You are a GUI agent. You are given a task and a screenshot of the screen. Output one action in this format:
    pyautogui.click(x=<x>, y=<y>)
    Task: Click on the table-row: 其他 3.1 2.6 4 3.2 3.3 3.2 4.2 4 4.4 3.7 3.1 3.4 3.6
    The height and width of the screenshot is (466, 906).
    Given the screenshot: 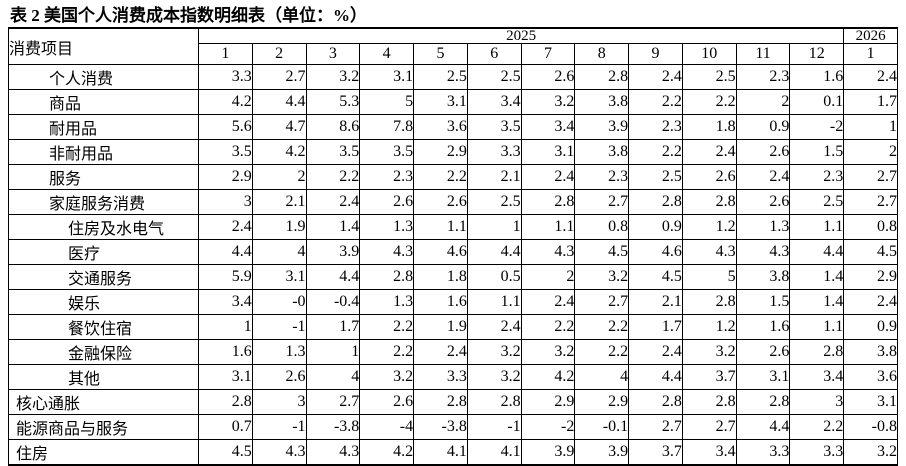 What is the action you would take?
    pyautogui.click(x=453, y=377)
    